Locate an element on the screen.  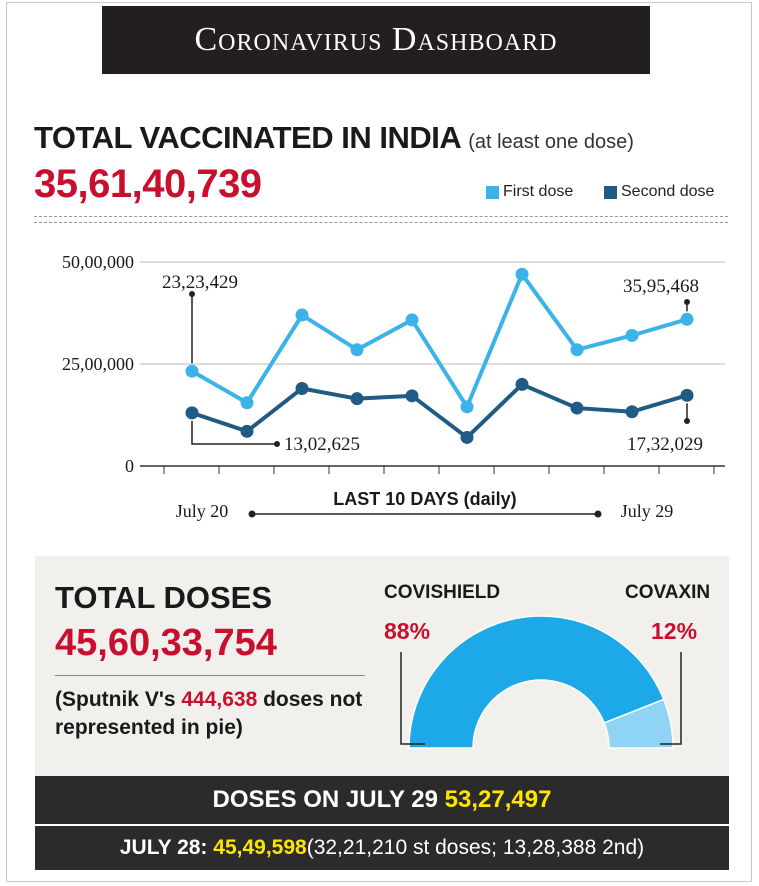
legend-second-dose: Second dose is located at coordinates (659, 192).